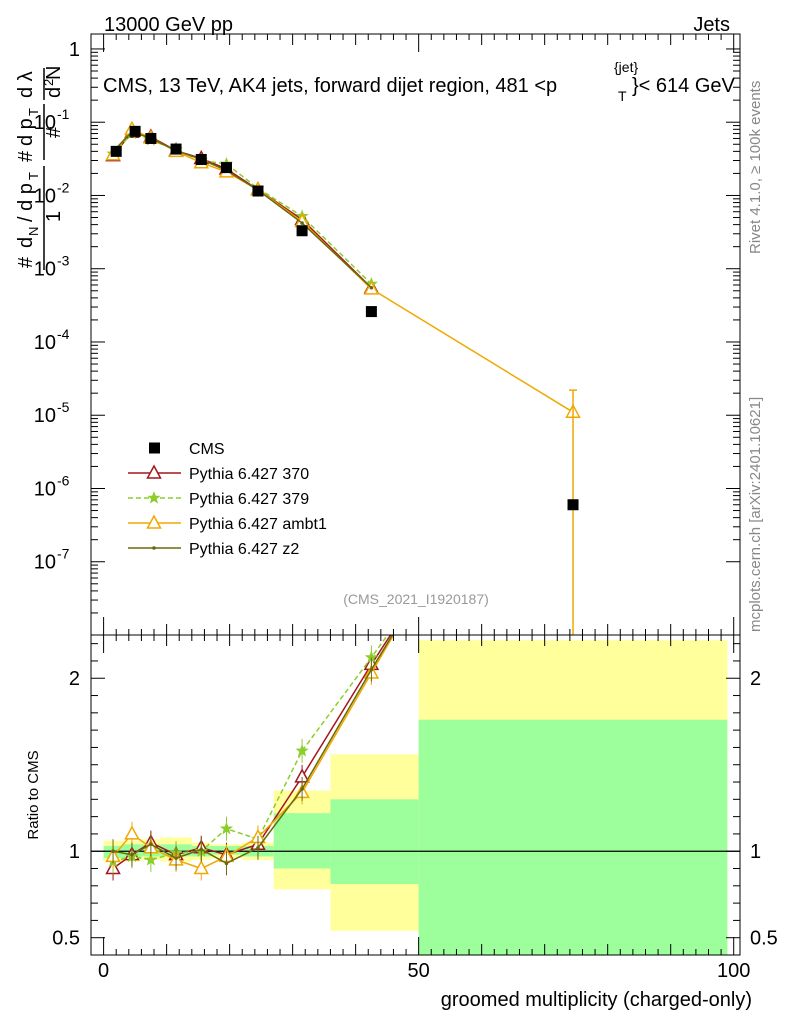  I want to click on header-right: Jets, so click(711, 25).